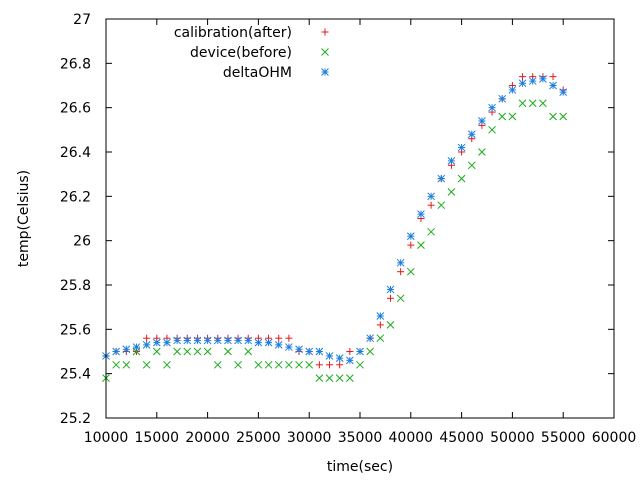 The height and width of the screenshot is (480, 640). What do you see at coordinates (563, 438) in the screenshot?
I see `x-tick-label: 55000` at bounding box center [563, 438].